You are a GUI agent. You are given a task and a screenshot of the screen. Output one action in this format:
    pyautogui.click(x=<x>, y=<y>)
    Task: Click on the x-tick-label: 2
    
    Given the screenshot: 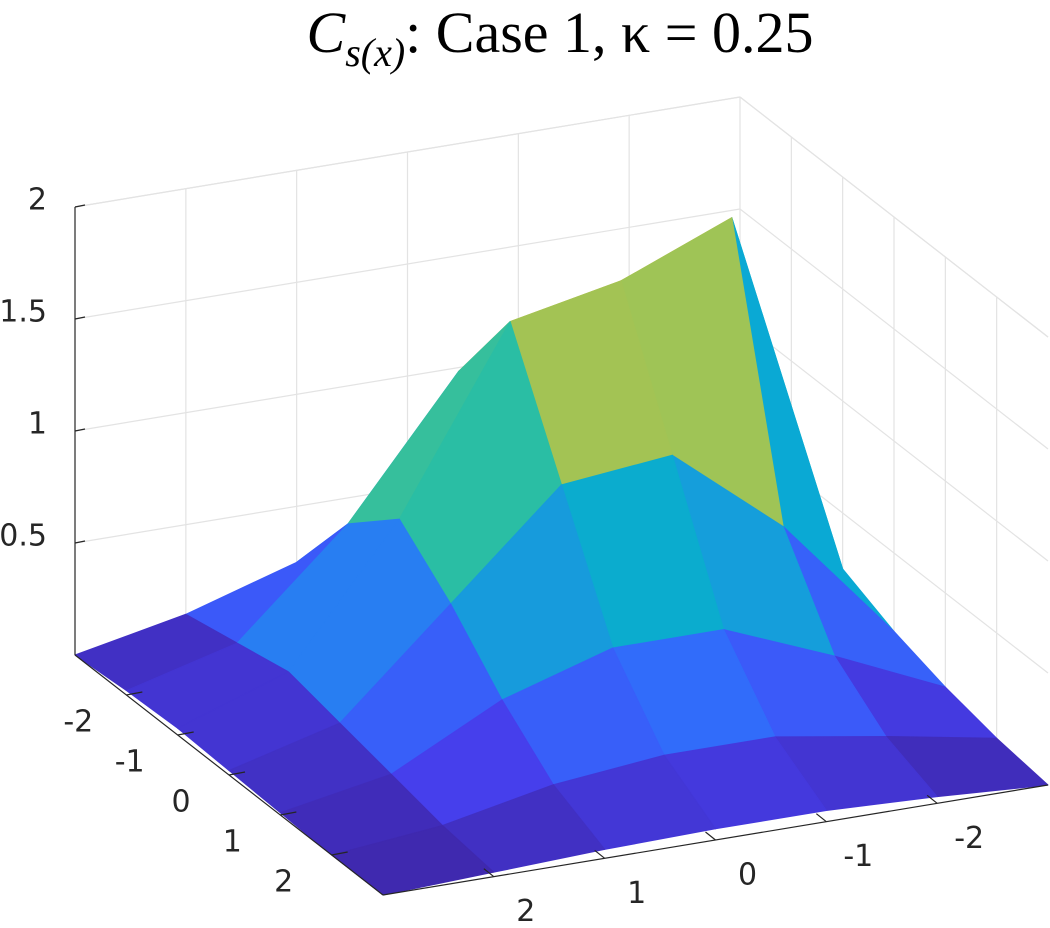 What is the action you would take?
    pyautogui.click(x=283, y=882)
    